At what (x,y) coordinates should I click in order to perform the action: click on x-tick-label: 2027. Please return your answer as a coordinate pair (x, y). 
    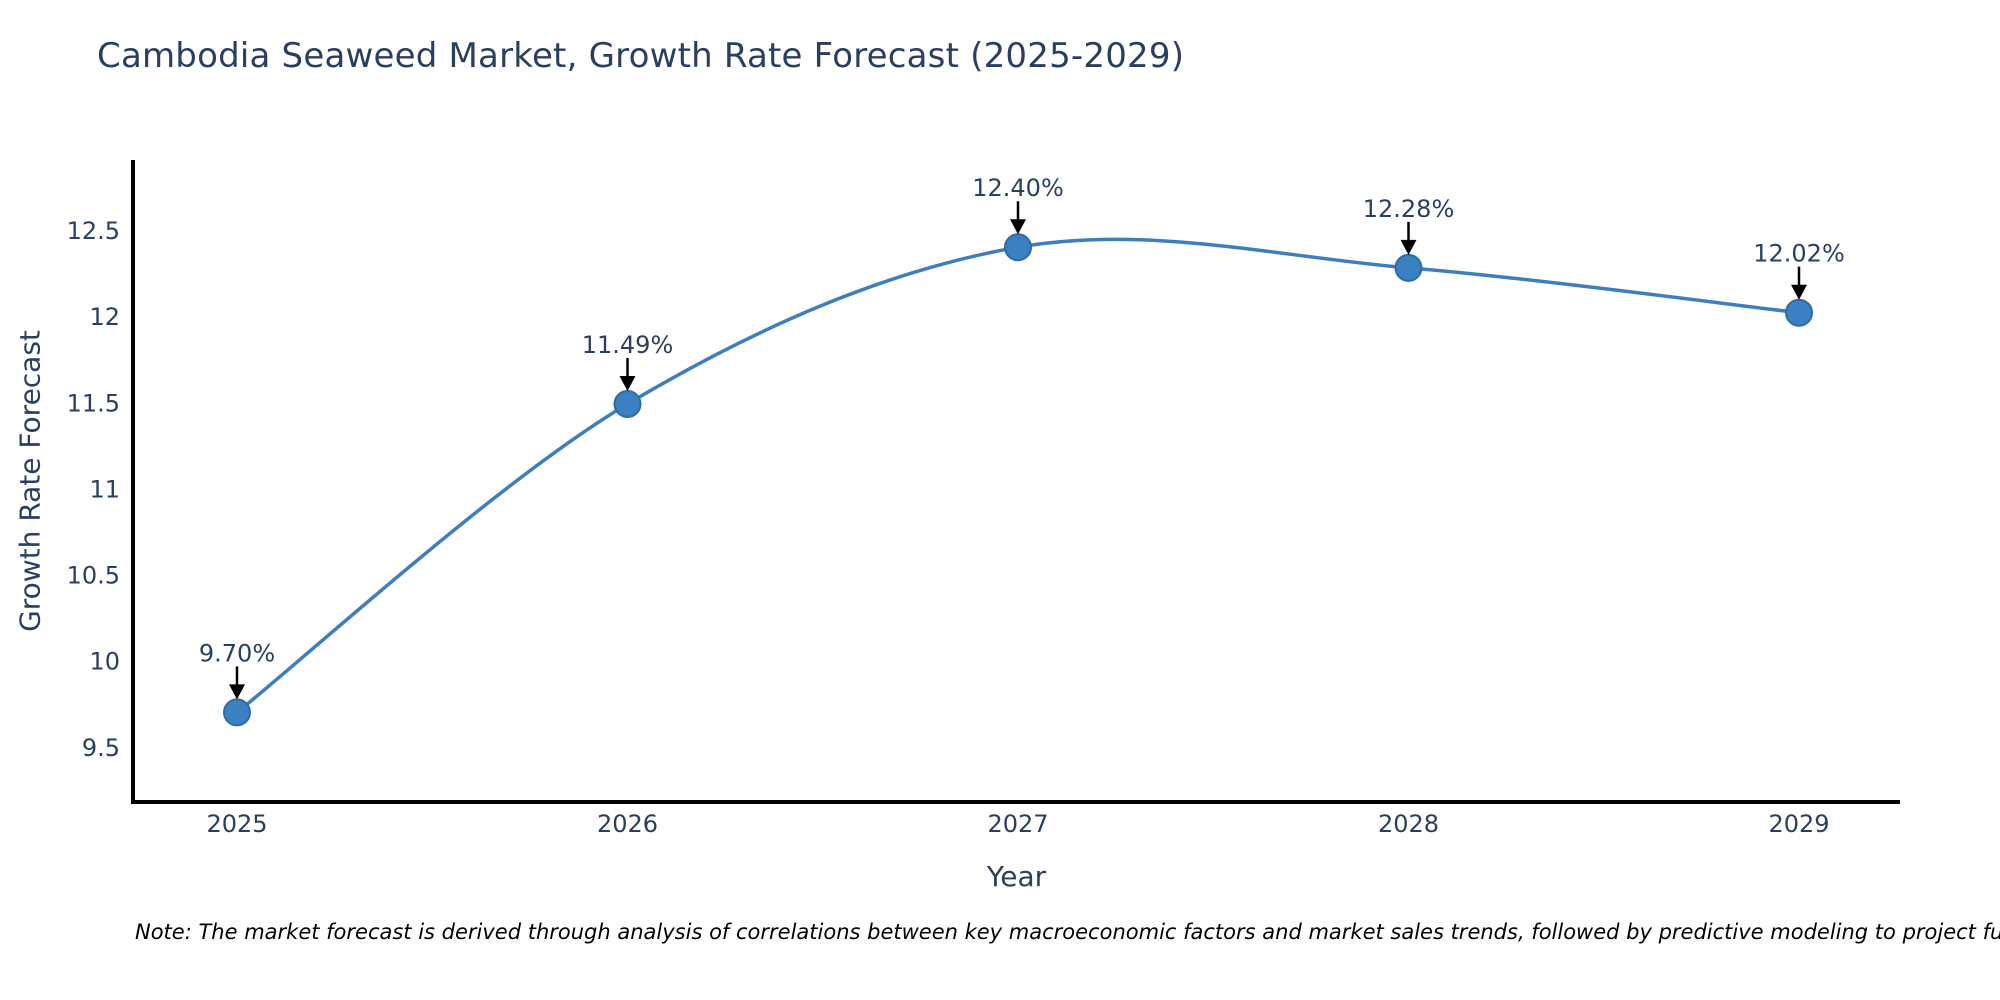
    Looking at the image, I should click on (1017, 824).